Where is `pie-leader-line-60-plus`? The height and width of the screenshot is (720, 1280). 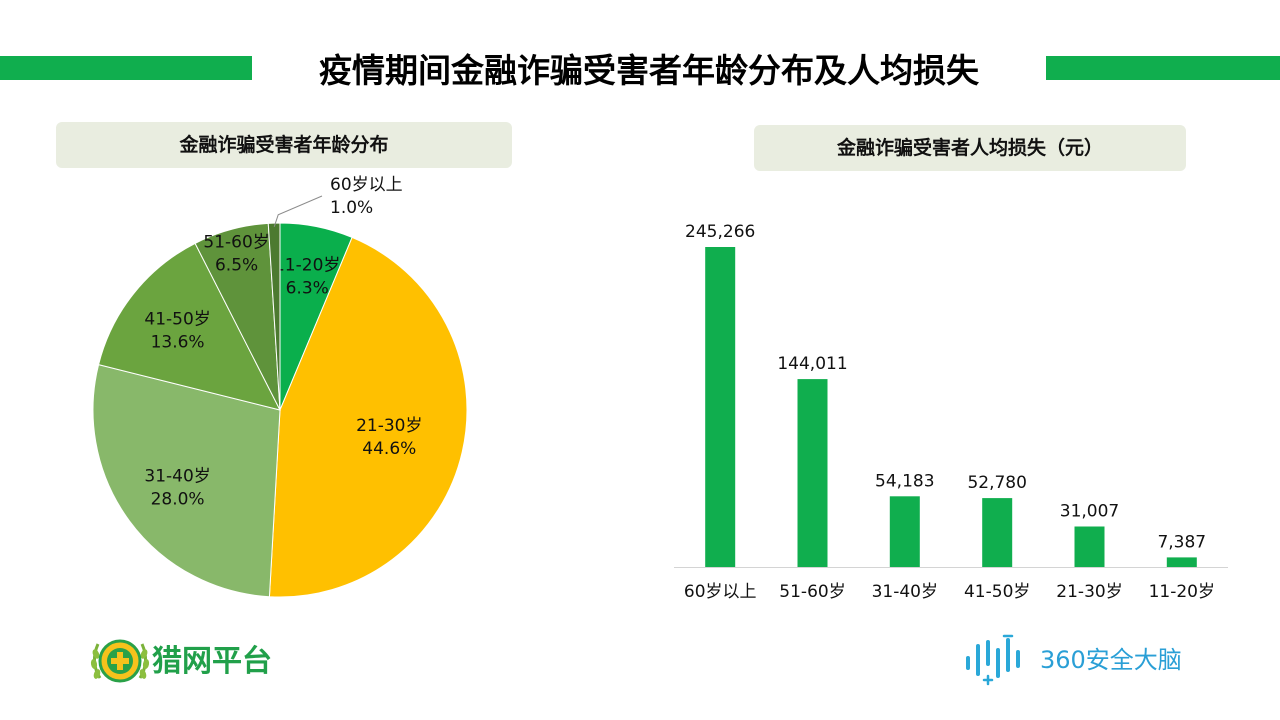
pie-leader-line-60-plus is located at coordinates (298, 211).